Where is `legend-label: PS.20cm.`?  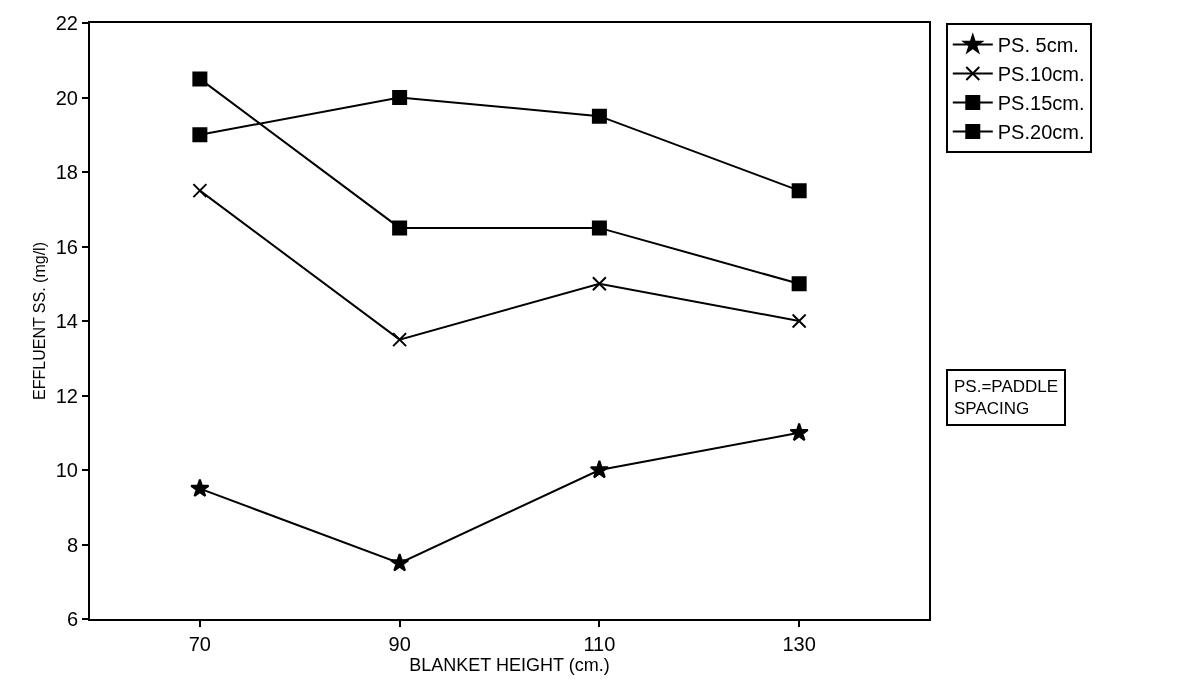 legend-label: PS.20cm. is located at coordinates (1041, 132).